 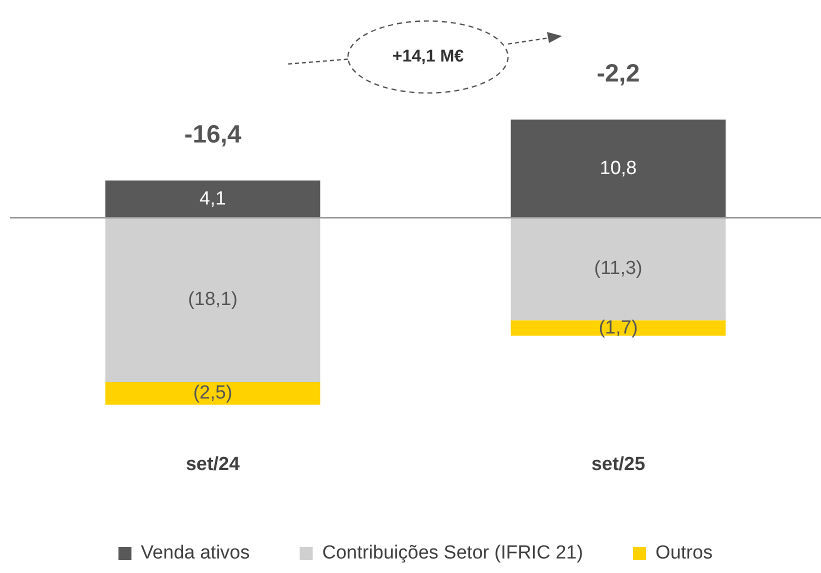 What do you see at coordinates (213, 464) in the screenshot?
I see `x-tick-label: set/24` at bounding box center [213, 464].